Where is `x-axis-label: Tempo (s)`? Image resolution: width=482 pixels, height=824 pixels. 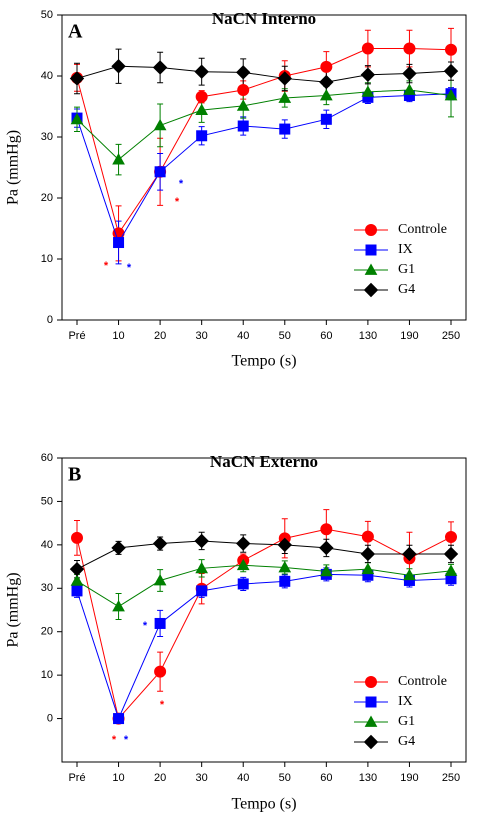 x-axis-label: Tempo (s) is located at coordinates (263, 361).